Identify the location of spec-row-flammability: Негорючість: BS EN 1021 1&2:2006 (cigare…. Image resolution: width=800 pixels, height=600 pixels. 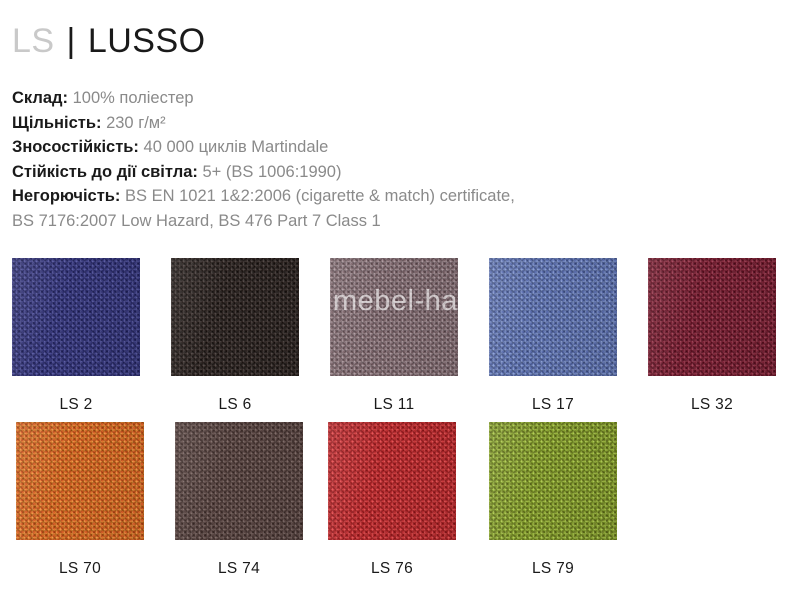
(362, 196).